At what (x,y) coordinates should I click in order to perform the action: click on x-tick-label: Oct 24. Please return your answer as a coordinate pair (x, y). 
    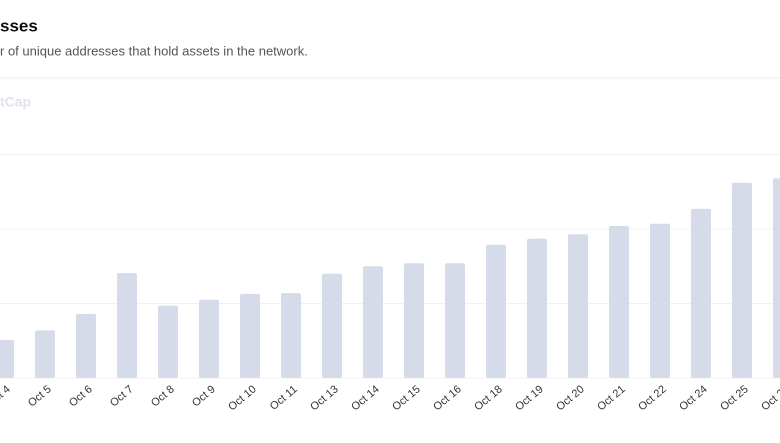
    Looking at the image, I should click on (693, 398).